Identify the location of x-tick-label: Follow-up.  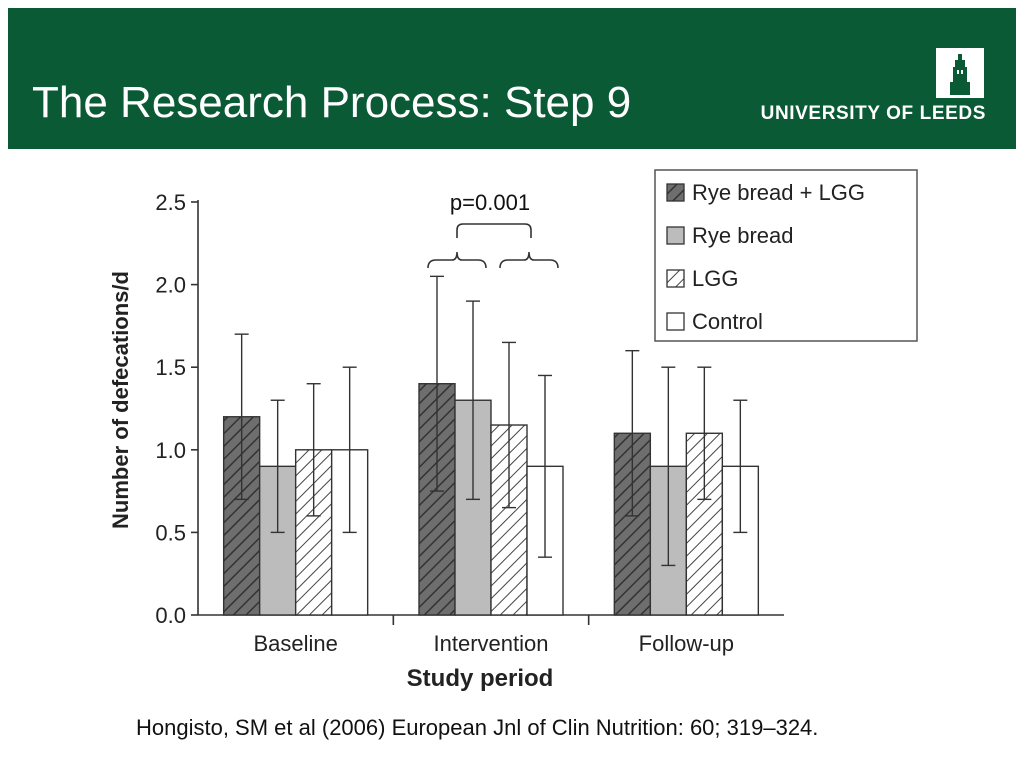
(686, 643).